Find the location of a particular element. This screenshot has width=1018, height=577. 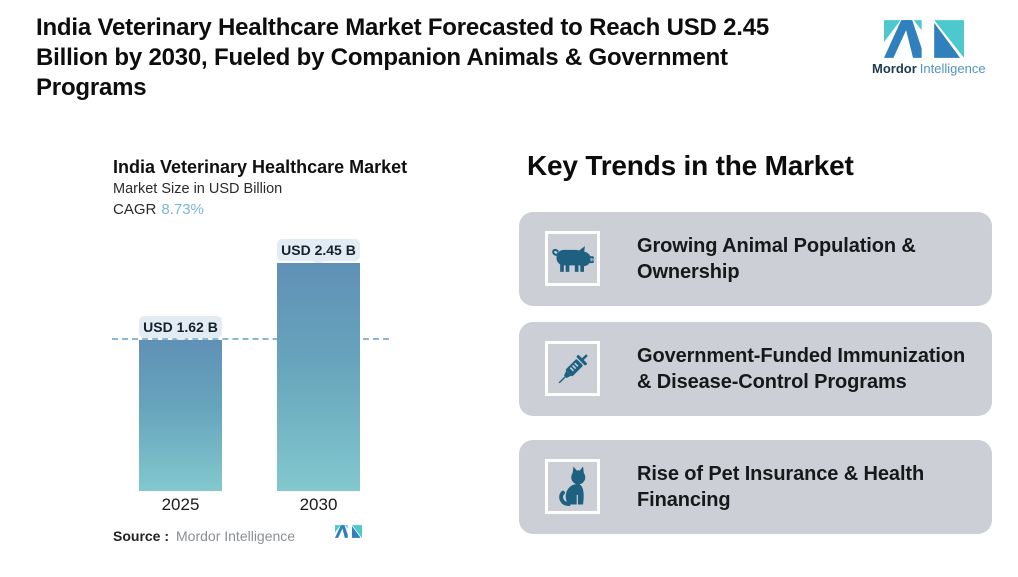

trend-text: Rise of Pet Insurance & Health Financing is located at coordinates (781, 487).